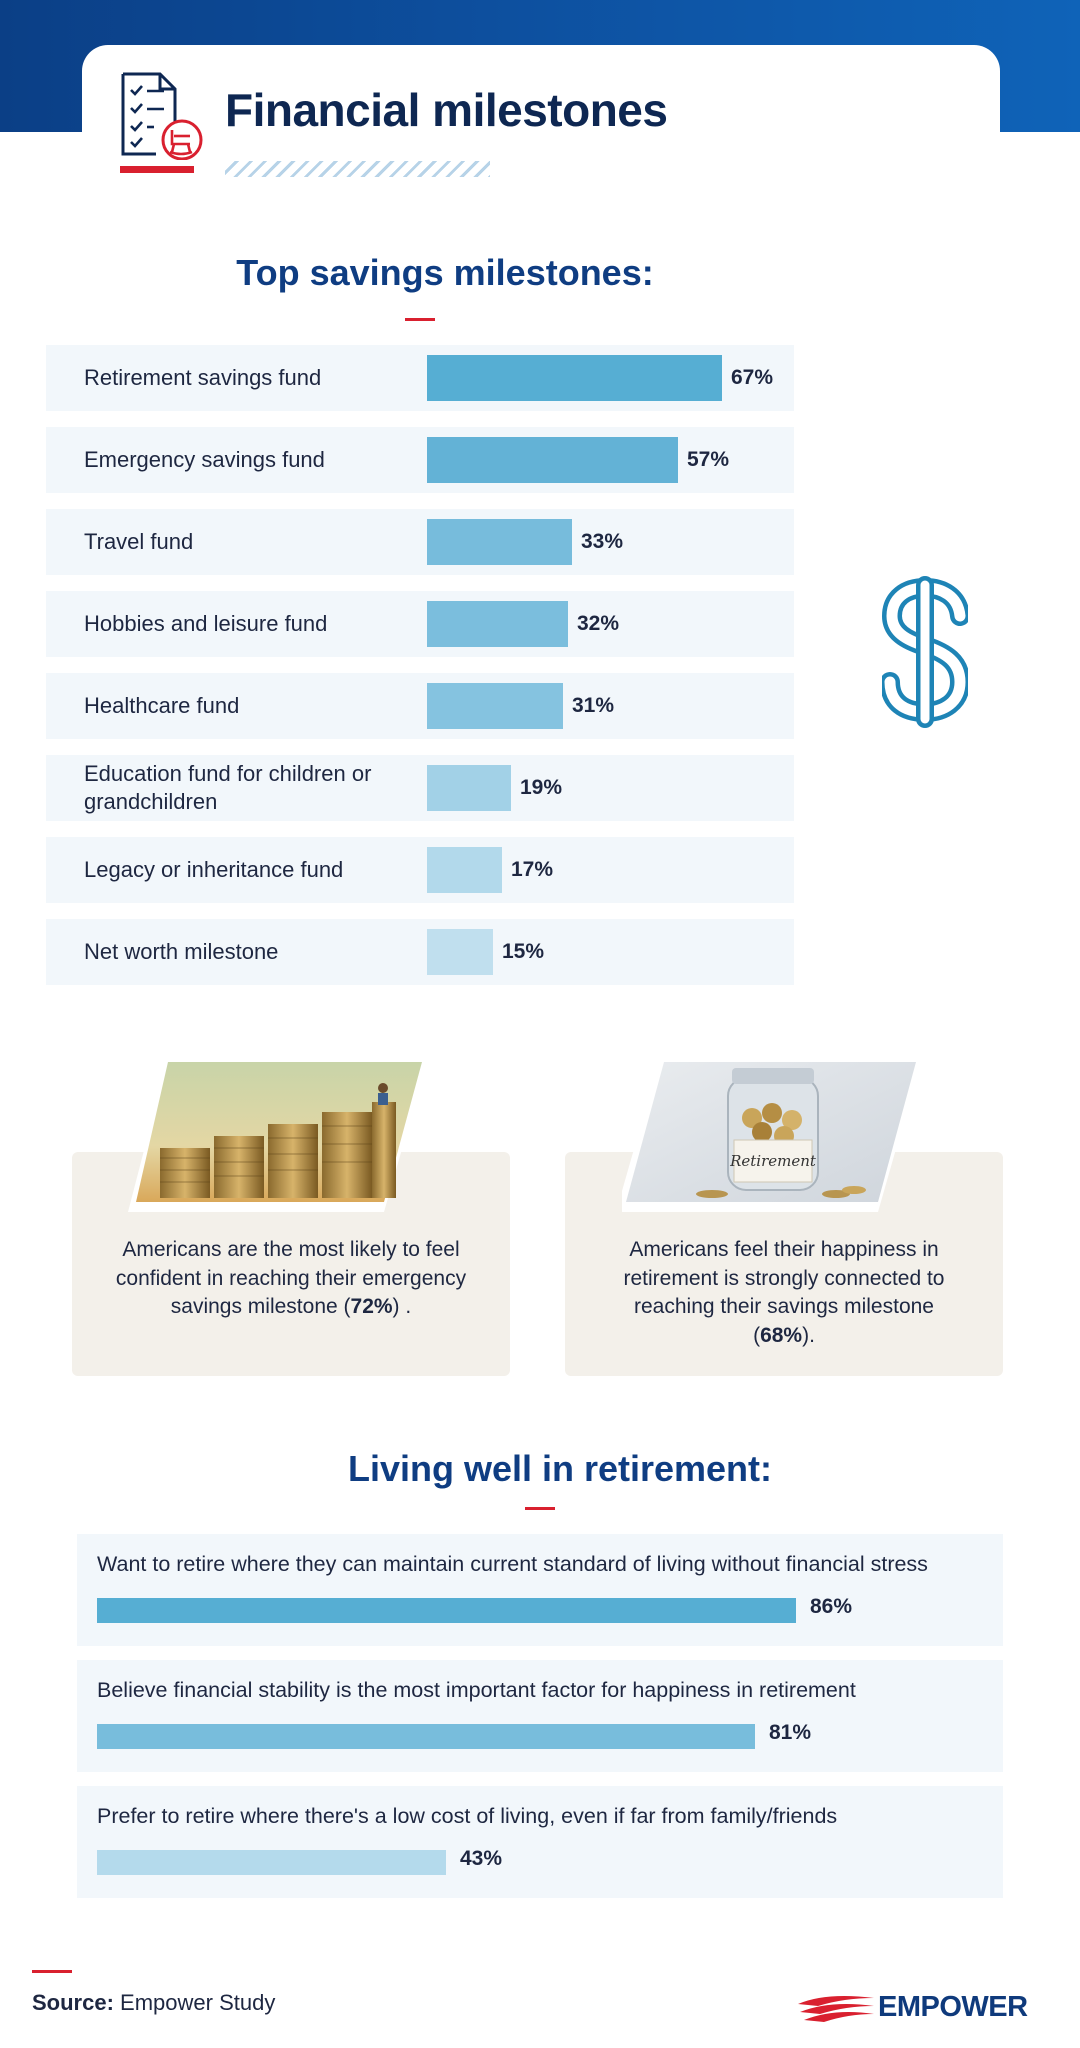 The image size is (1080, 2048). What do you see at coordinates (446, 110) in the screenshot?
I see `page-title: Financial milestones` at bounding box center [446, 110].